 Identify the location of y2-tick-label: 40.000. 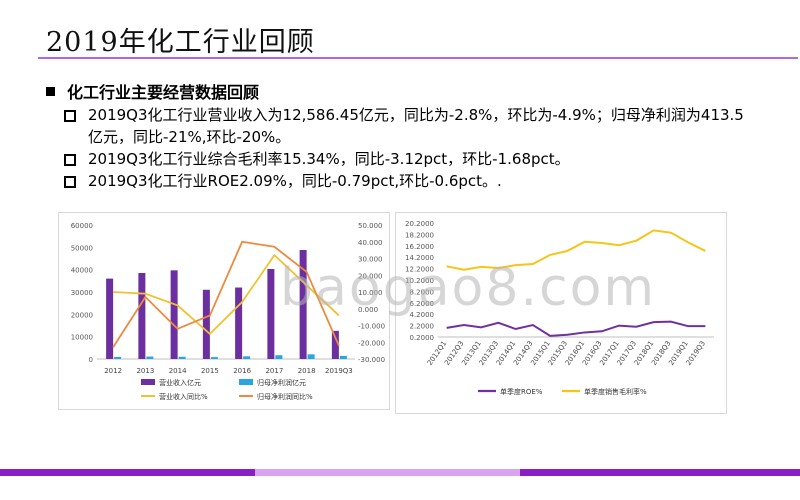
(370, 243).